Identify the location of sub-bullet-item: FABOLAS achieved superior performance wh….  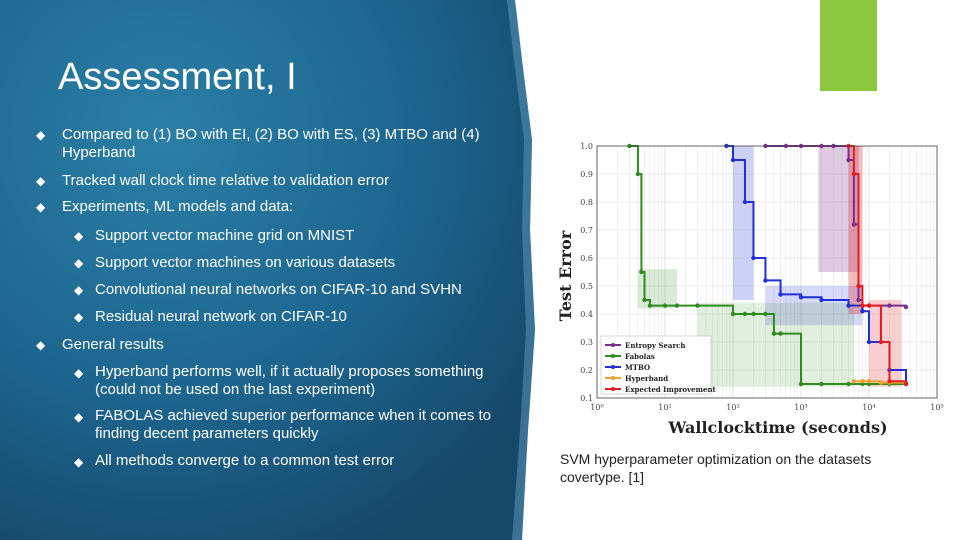
(293, 424).